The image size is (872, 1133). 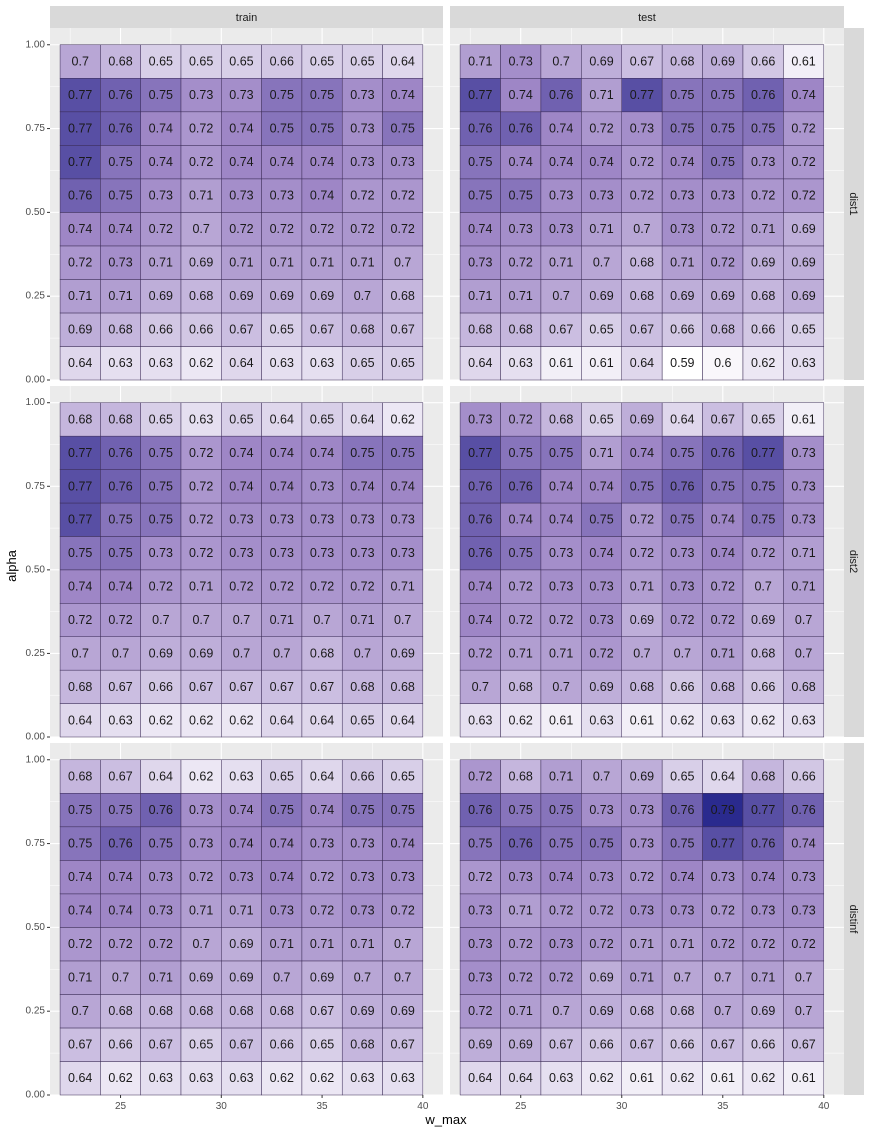 I want to click on cell-value-label: 0.76, so click(x=763, y=95).